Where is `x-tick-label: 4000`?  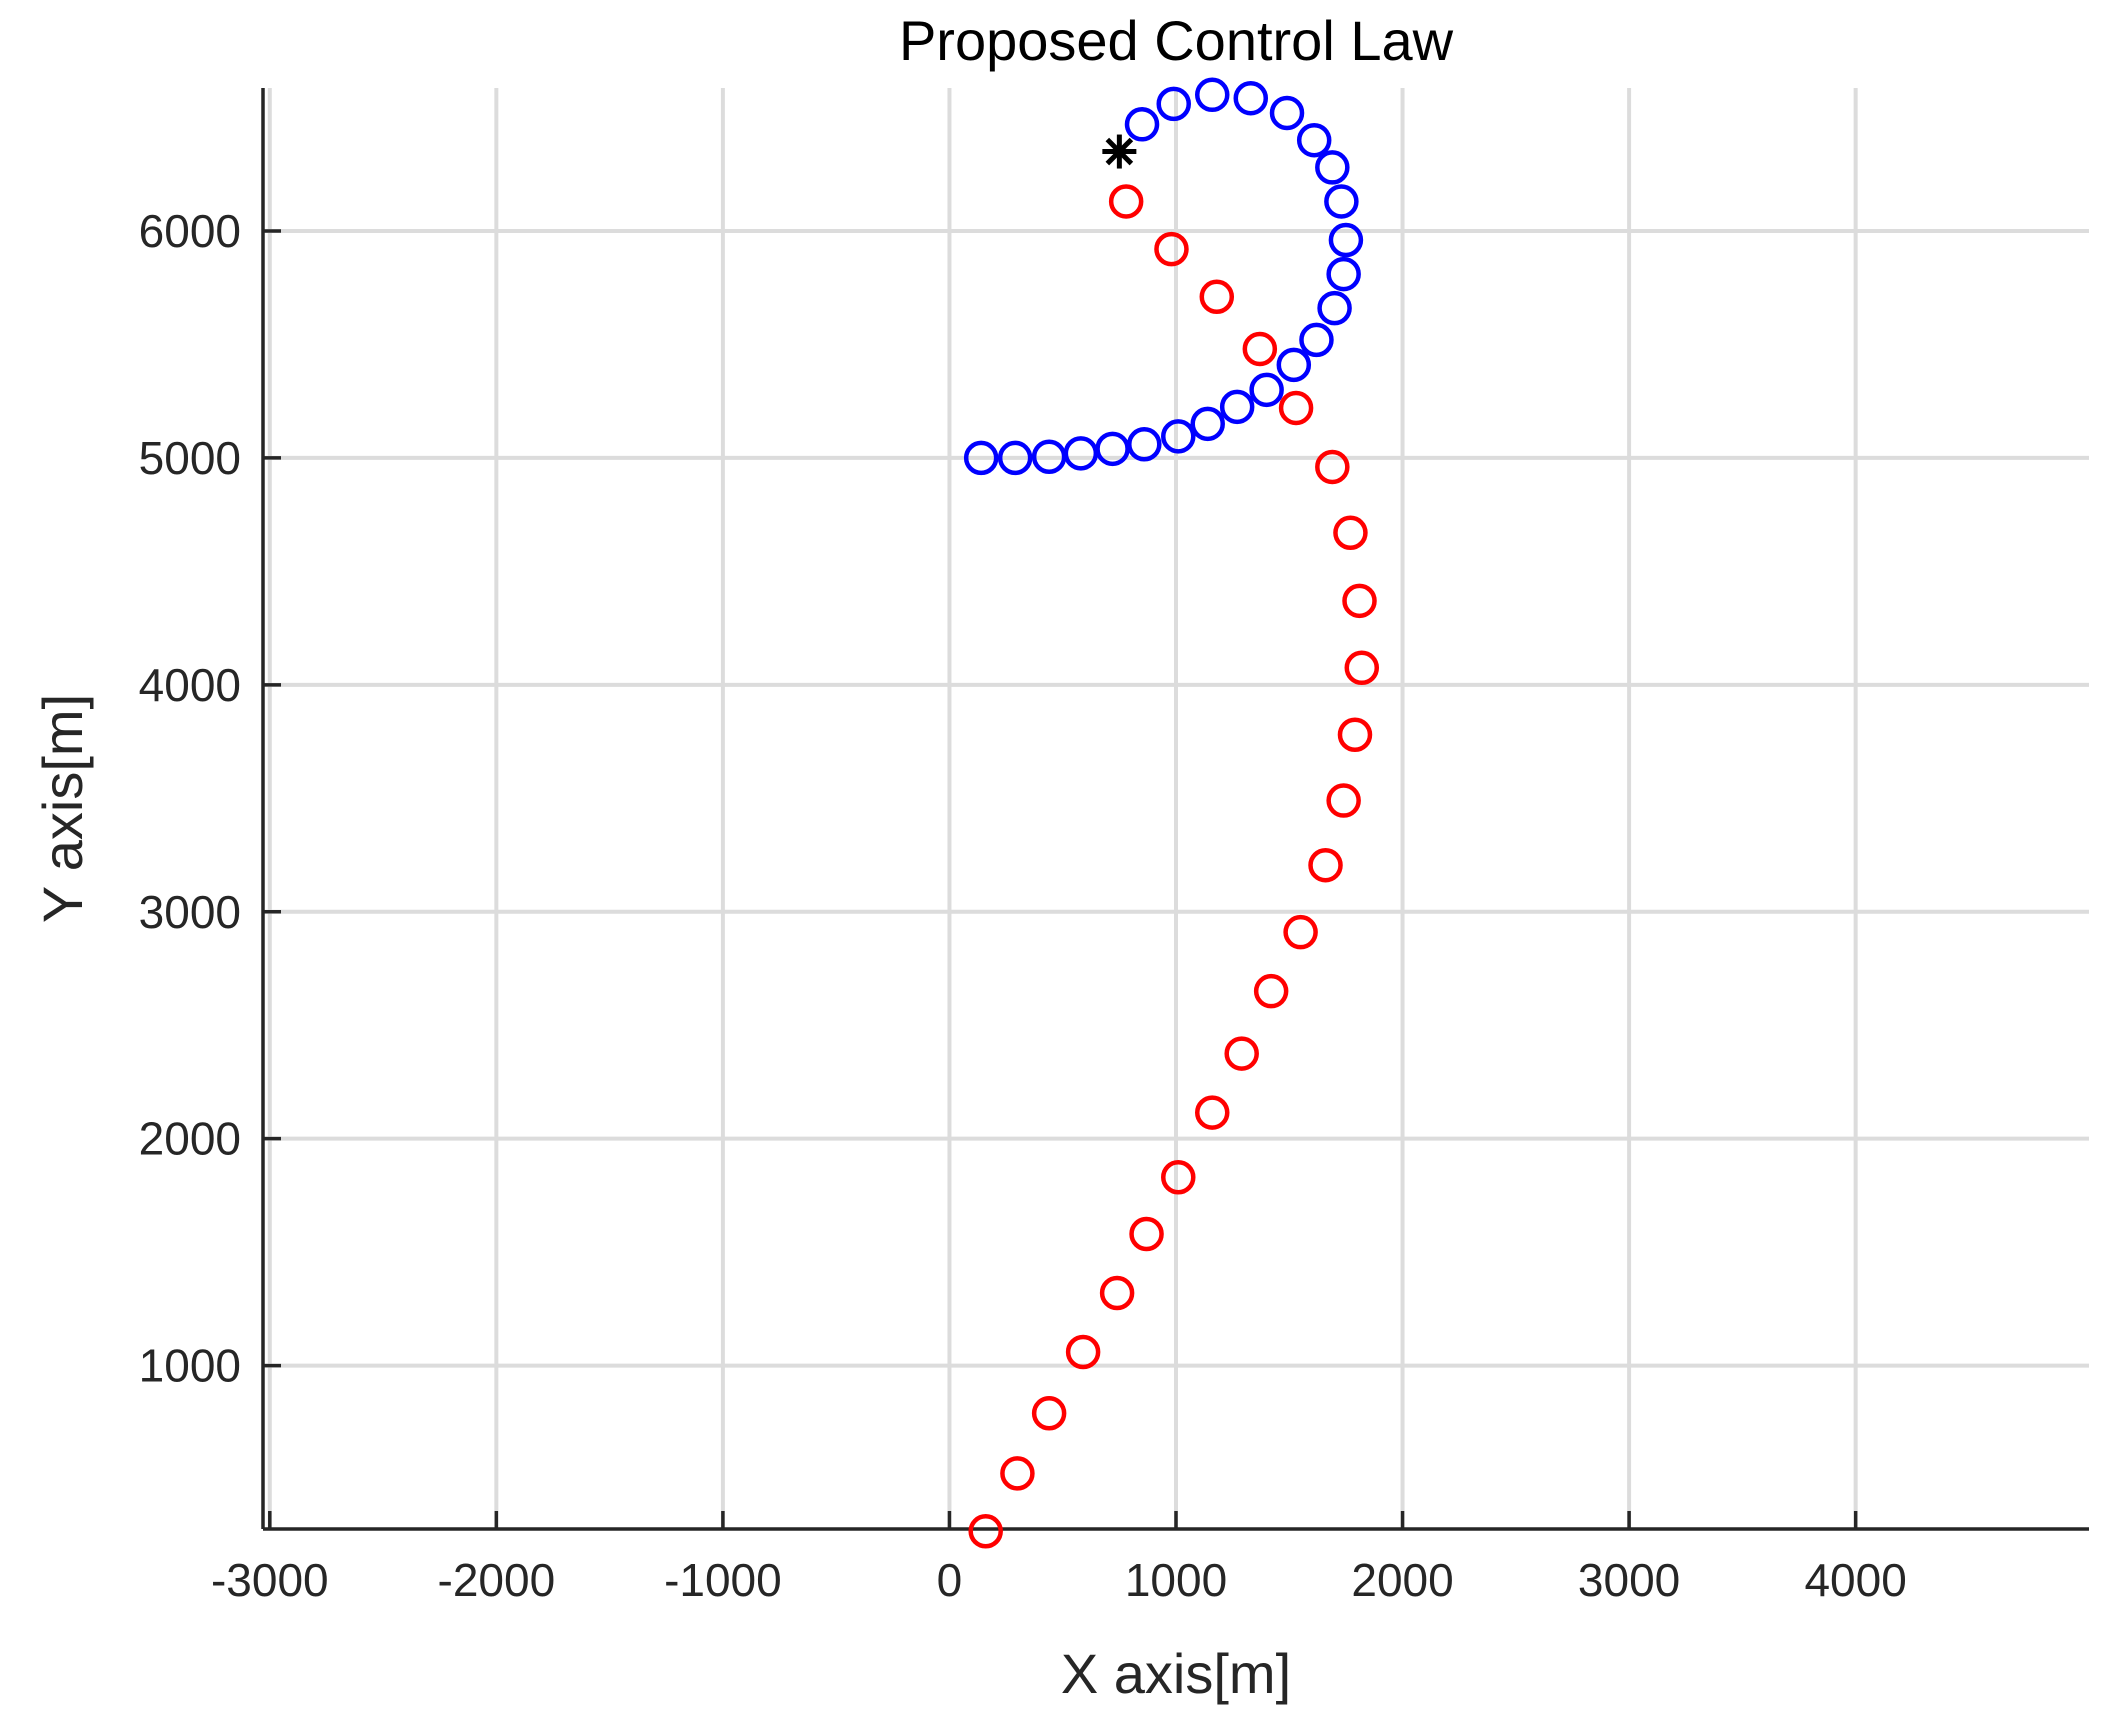
x-tick-label: 4000 is located at coordinates (1855, 1580).